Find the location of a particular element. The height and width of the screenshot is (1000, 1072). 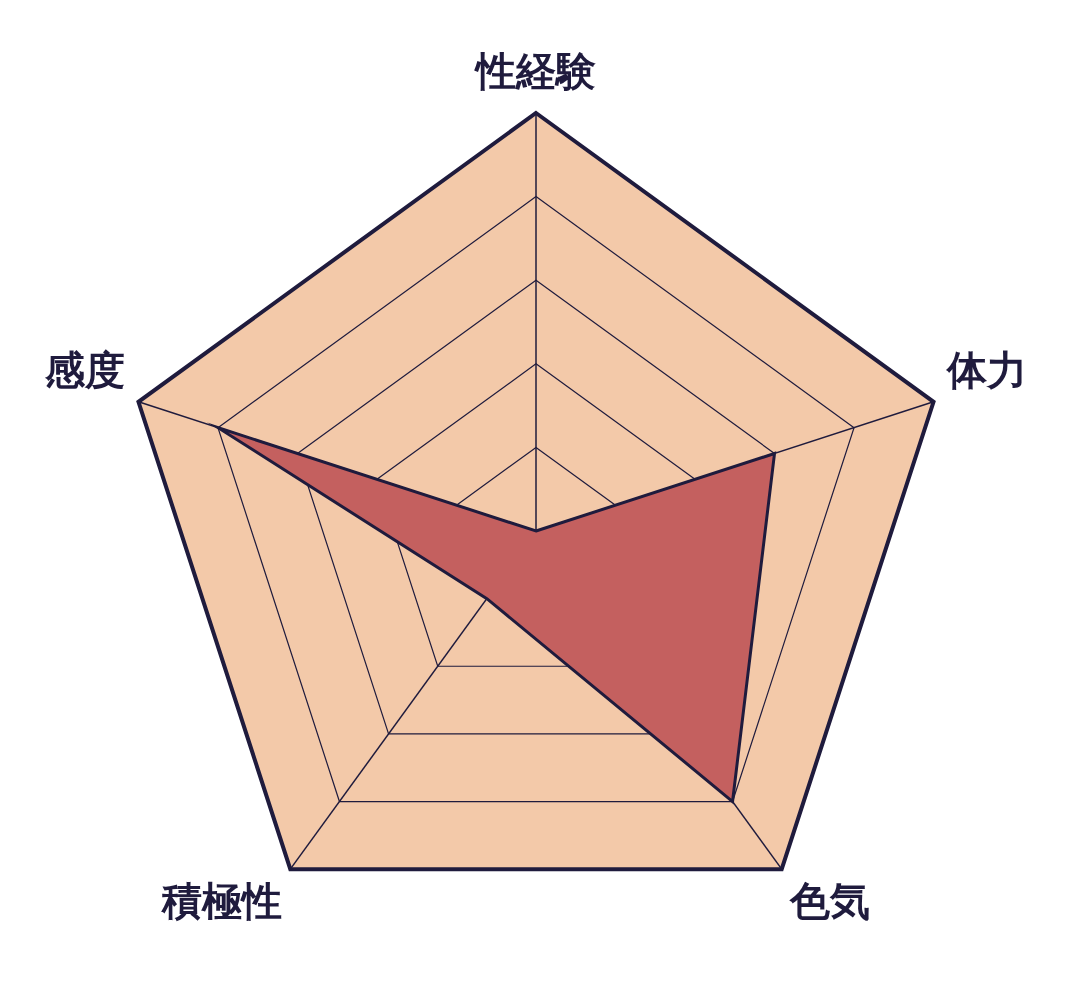

spoke-label: 色気 is located at coordinates (829, 900).